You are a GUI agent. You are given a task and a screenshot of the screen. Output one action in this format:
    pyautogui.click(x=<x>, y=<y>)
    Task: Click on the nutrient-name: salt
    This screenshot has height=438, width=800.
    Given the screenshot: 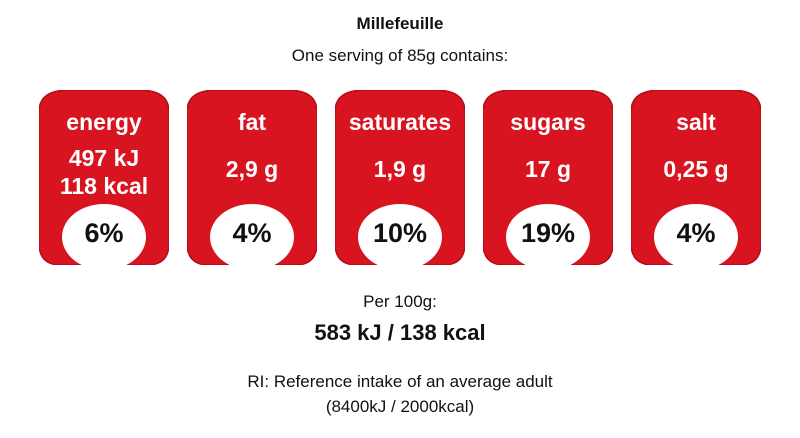 What is the action you would take?
    pyautogui.click(x=696, y=122)
    